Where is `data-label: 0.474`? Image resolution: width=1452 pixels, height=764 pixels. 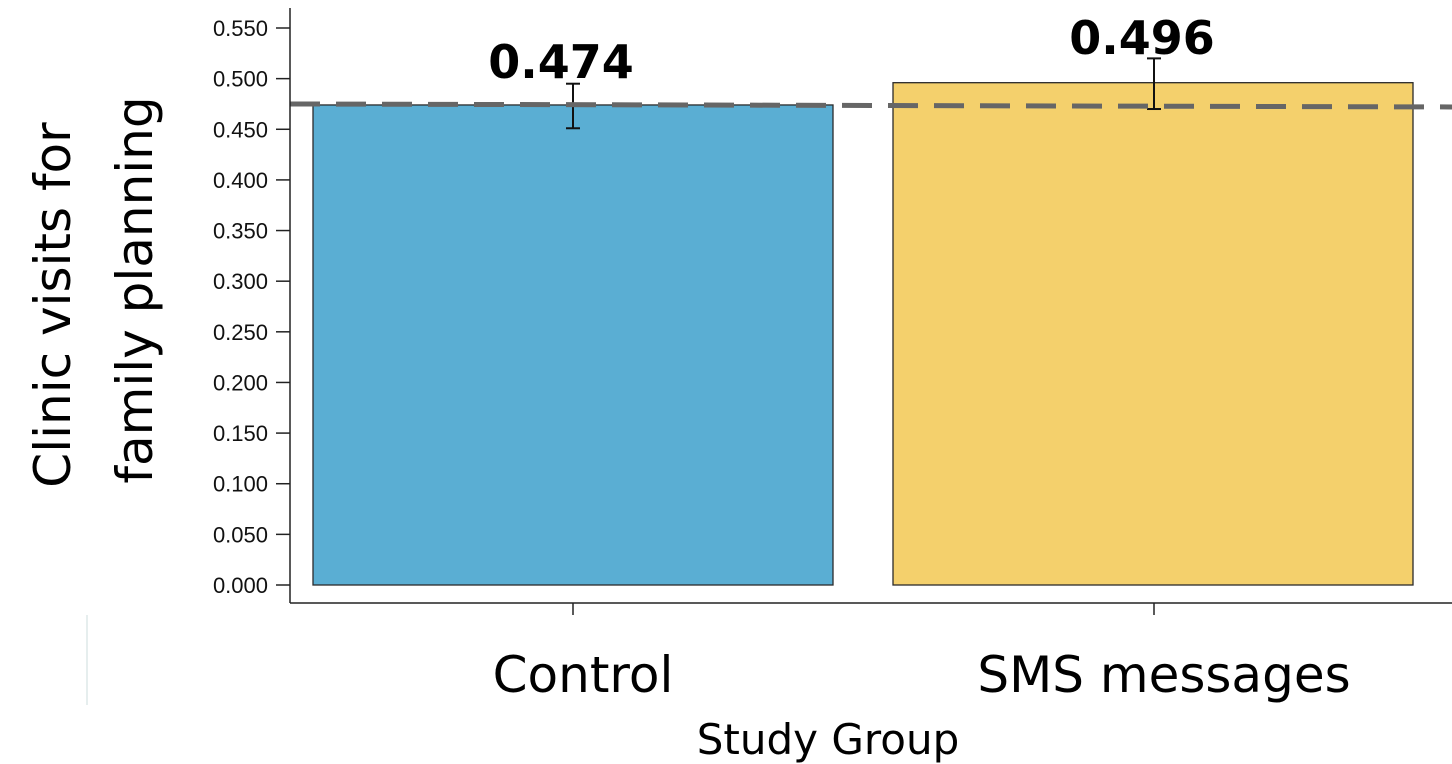
data-label: 0.474 is located at coordinates (561, 62).